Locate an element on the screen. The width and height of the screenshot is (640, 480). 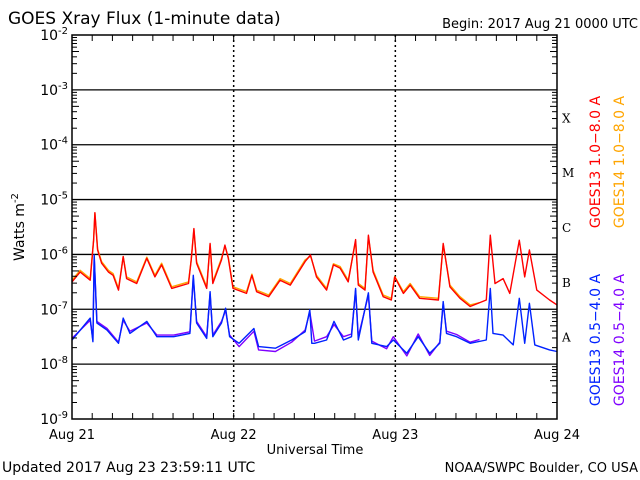
y-tick-exponent: -7 is located at coordinates (63, 305).